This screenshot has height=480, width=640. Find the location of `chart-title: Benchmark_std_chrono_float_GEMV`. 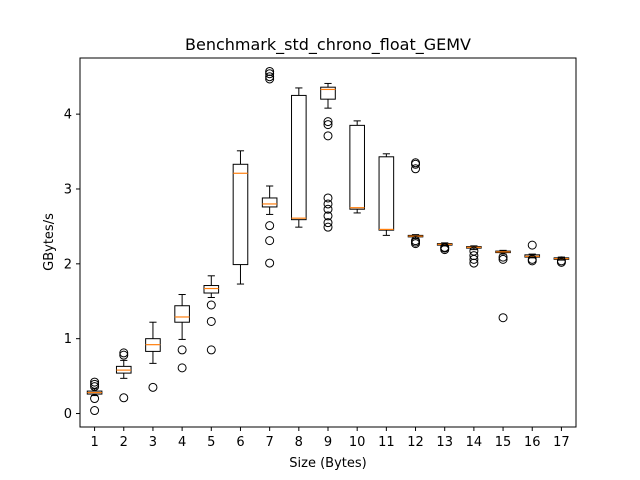

chart-title: Benchmark_std_chrono_float_GEMV is located at coordinates (328, 45).